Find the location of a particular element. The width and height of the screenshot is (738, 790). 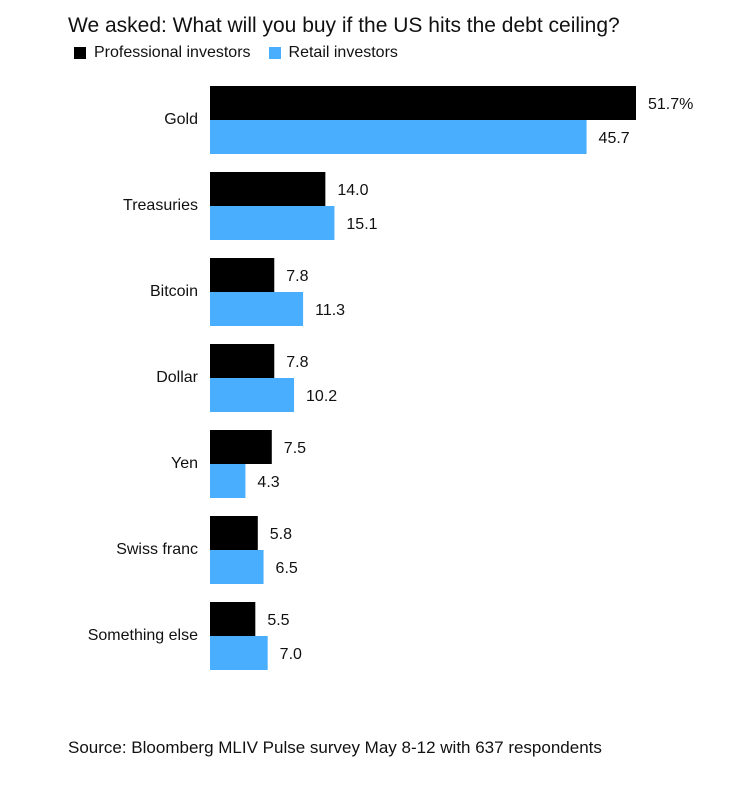

bar-professional-dollar is located at coordinates (242, 361).